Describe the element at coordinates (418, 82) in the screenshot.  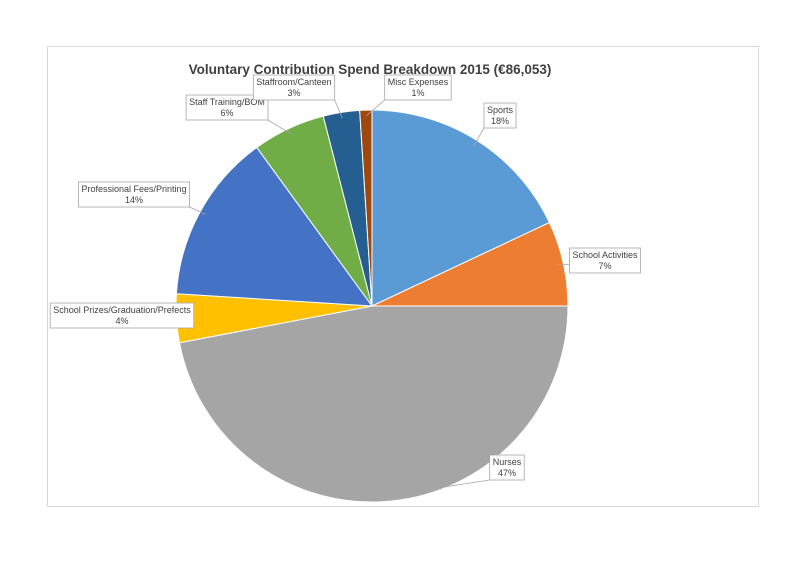
I see `slice-label-name: Misc Expenses` at that location.